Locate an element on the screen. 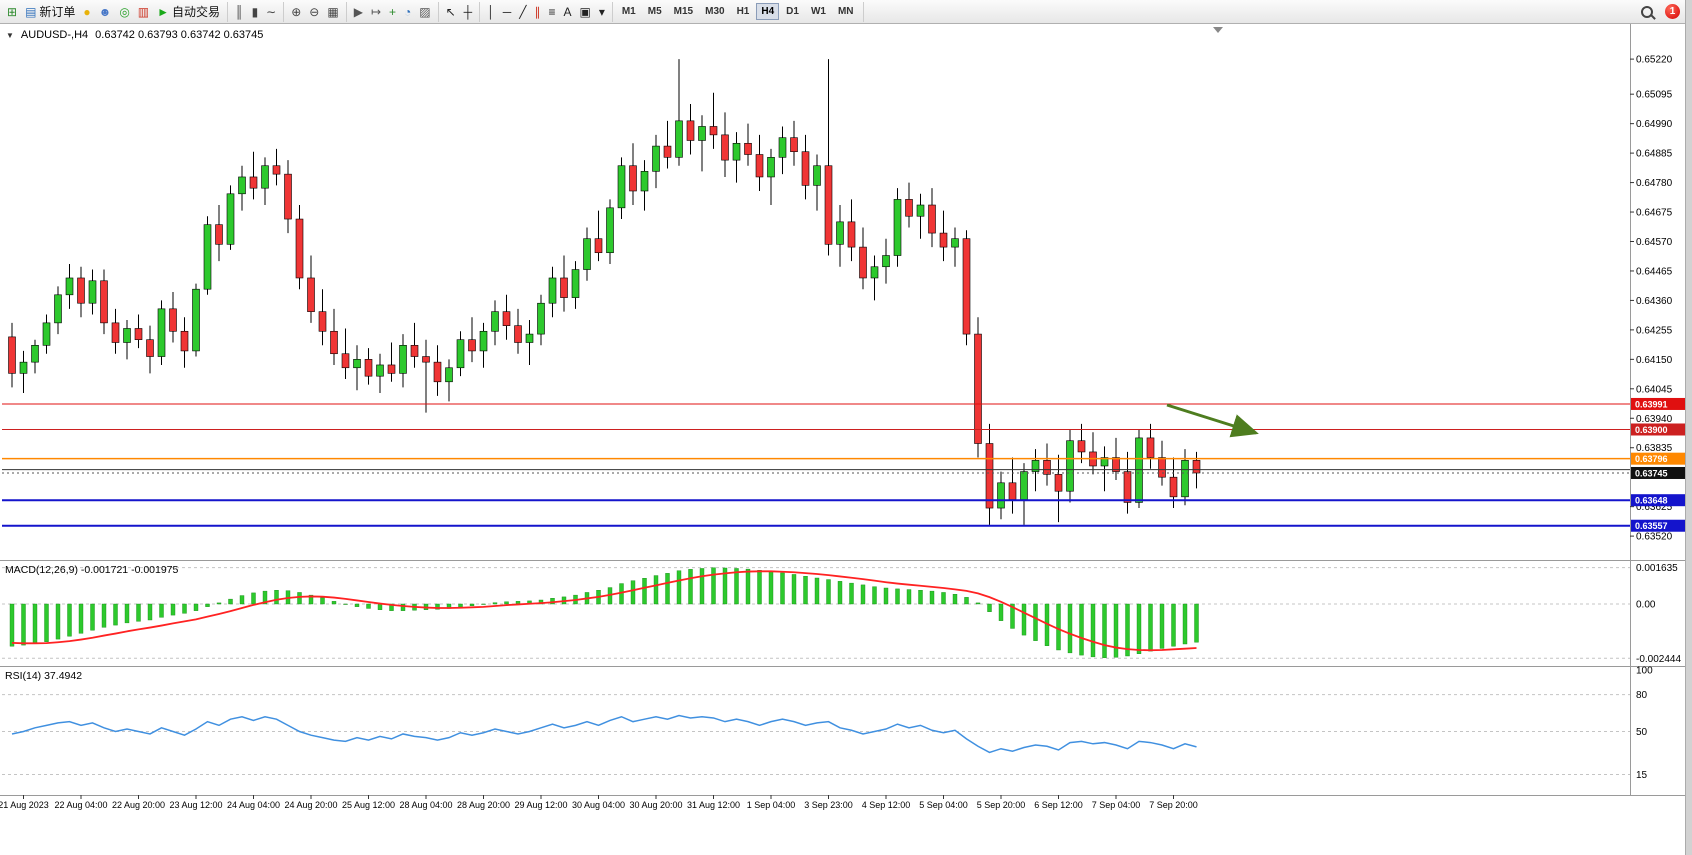  new-chart-button: ⊞ is located at coordinates (12, 12).